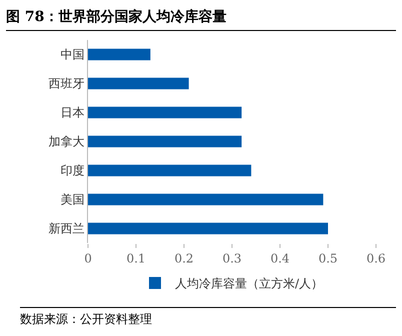  What do you see at coordinates (208, 317) in the screenshot?
I see `source-note: 数据来源：公开资料整理` at bounding box center [208, 317].